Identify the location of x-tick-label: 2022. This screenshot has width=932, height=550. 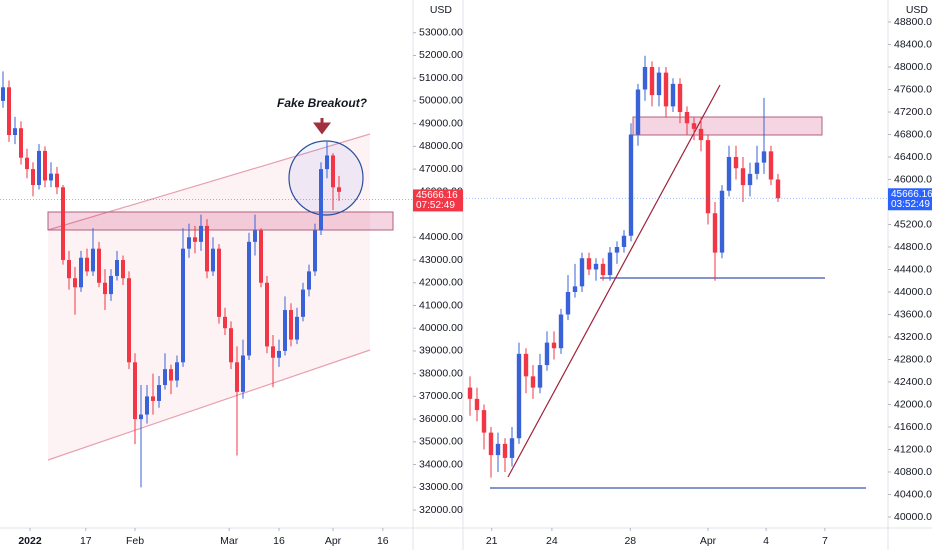
(30, 541).